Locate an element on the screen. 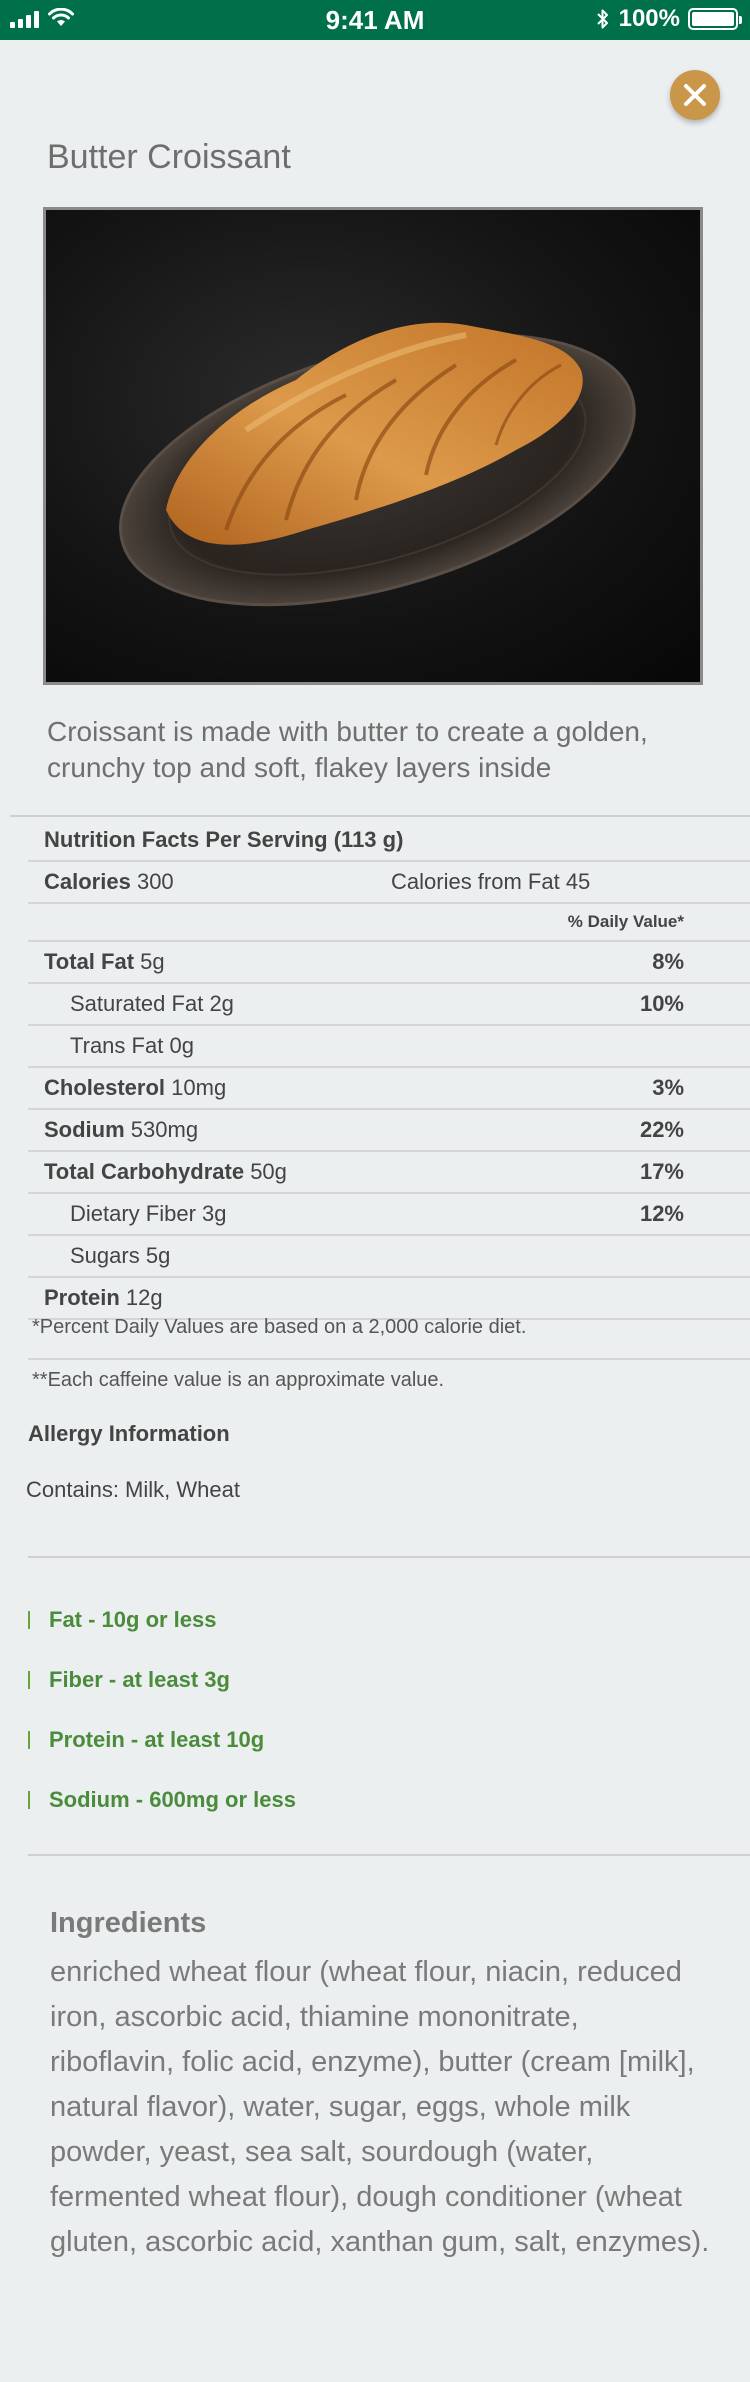 This screenshot has height=2382, width=750. nutrient-label: Total Fat 5g is located at coordinates (104, 962).